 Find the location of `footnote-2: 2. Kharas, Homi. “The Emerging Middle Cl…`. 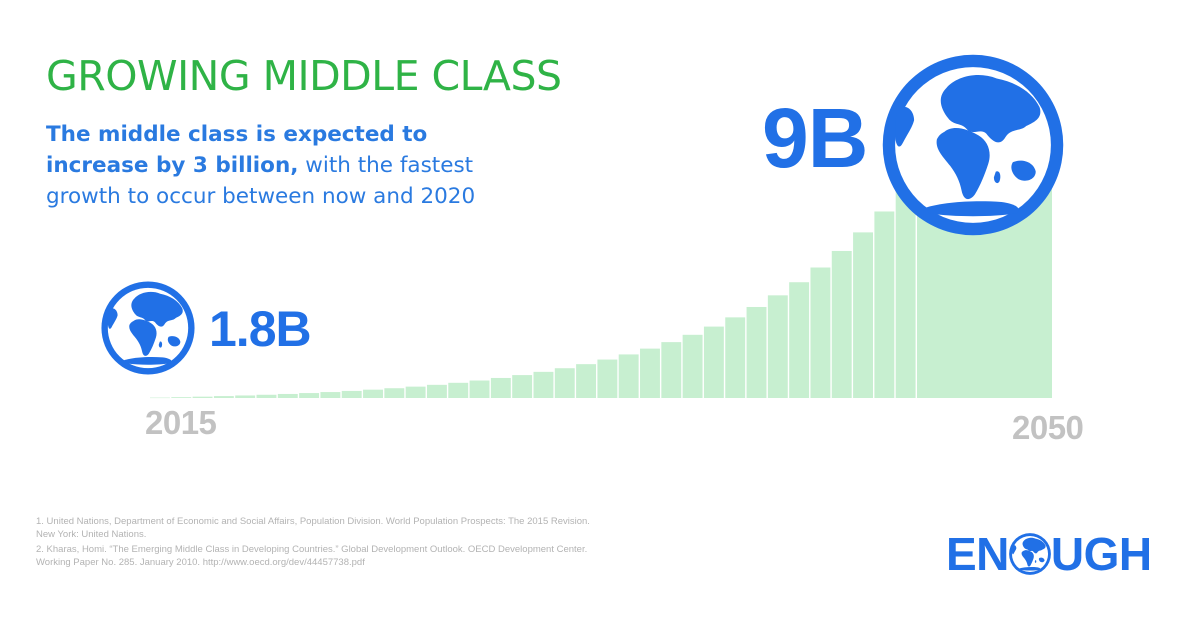

footnote-2: 2. Kharas, Homi. “The Emerging Middle Cl… is located at coordinates (312, 556).